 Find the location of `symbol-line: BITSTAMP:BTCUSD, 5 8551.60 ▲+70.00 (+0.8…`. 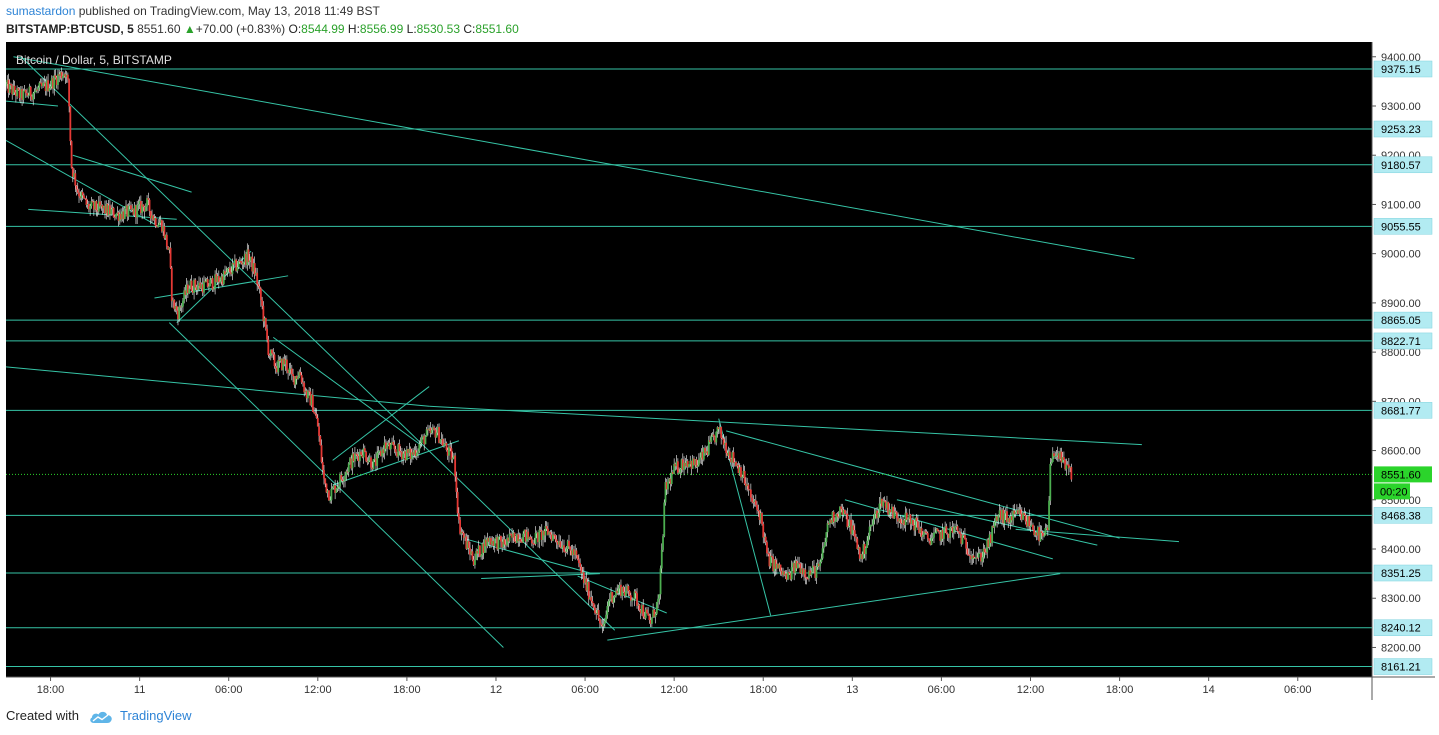

symbol-line: BITSTAMP:BTCUSD, 5 8551.60 ▲+70.00 (+0.8… is located at coordinates (262, 29).